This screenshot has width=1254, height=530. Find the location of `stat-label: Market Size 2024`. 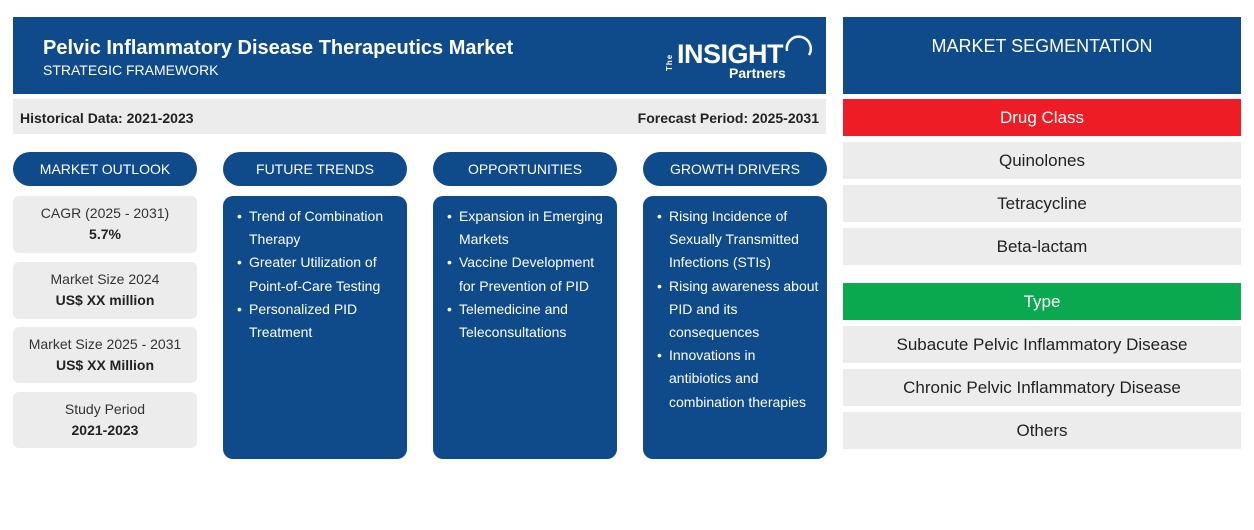

stat-label: Market Size 2024 is located at coordinates (105, 279).